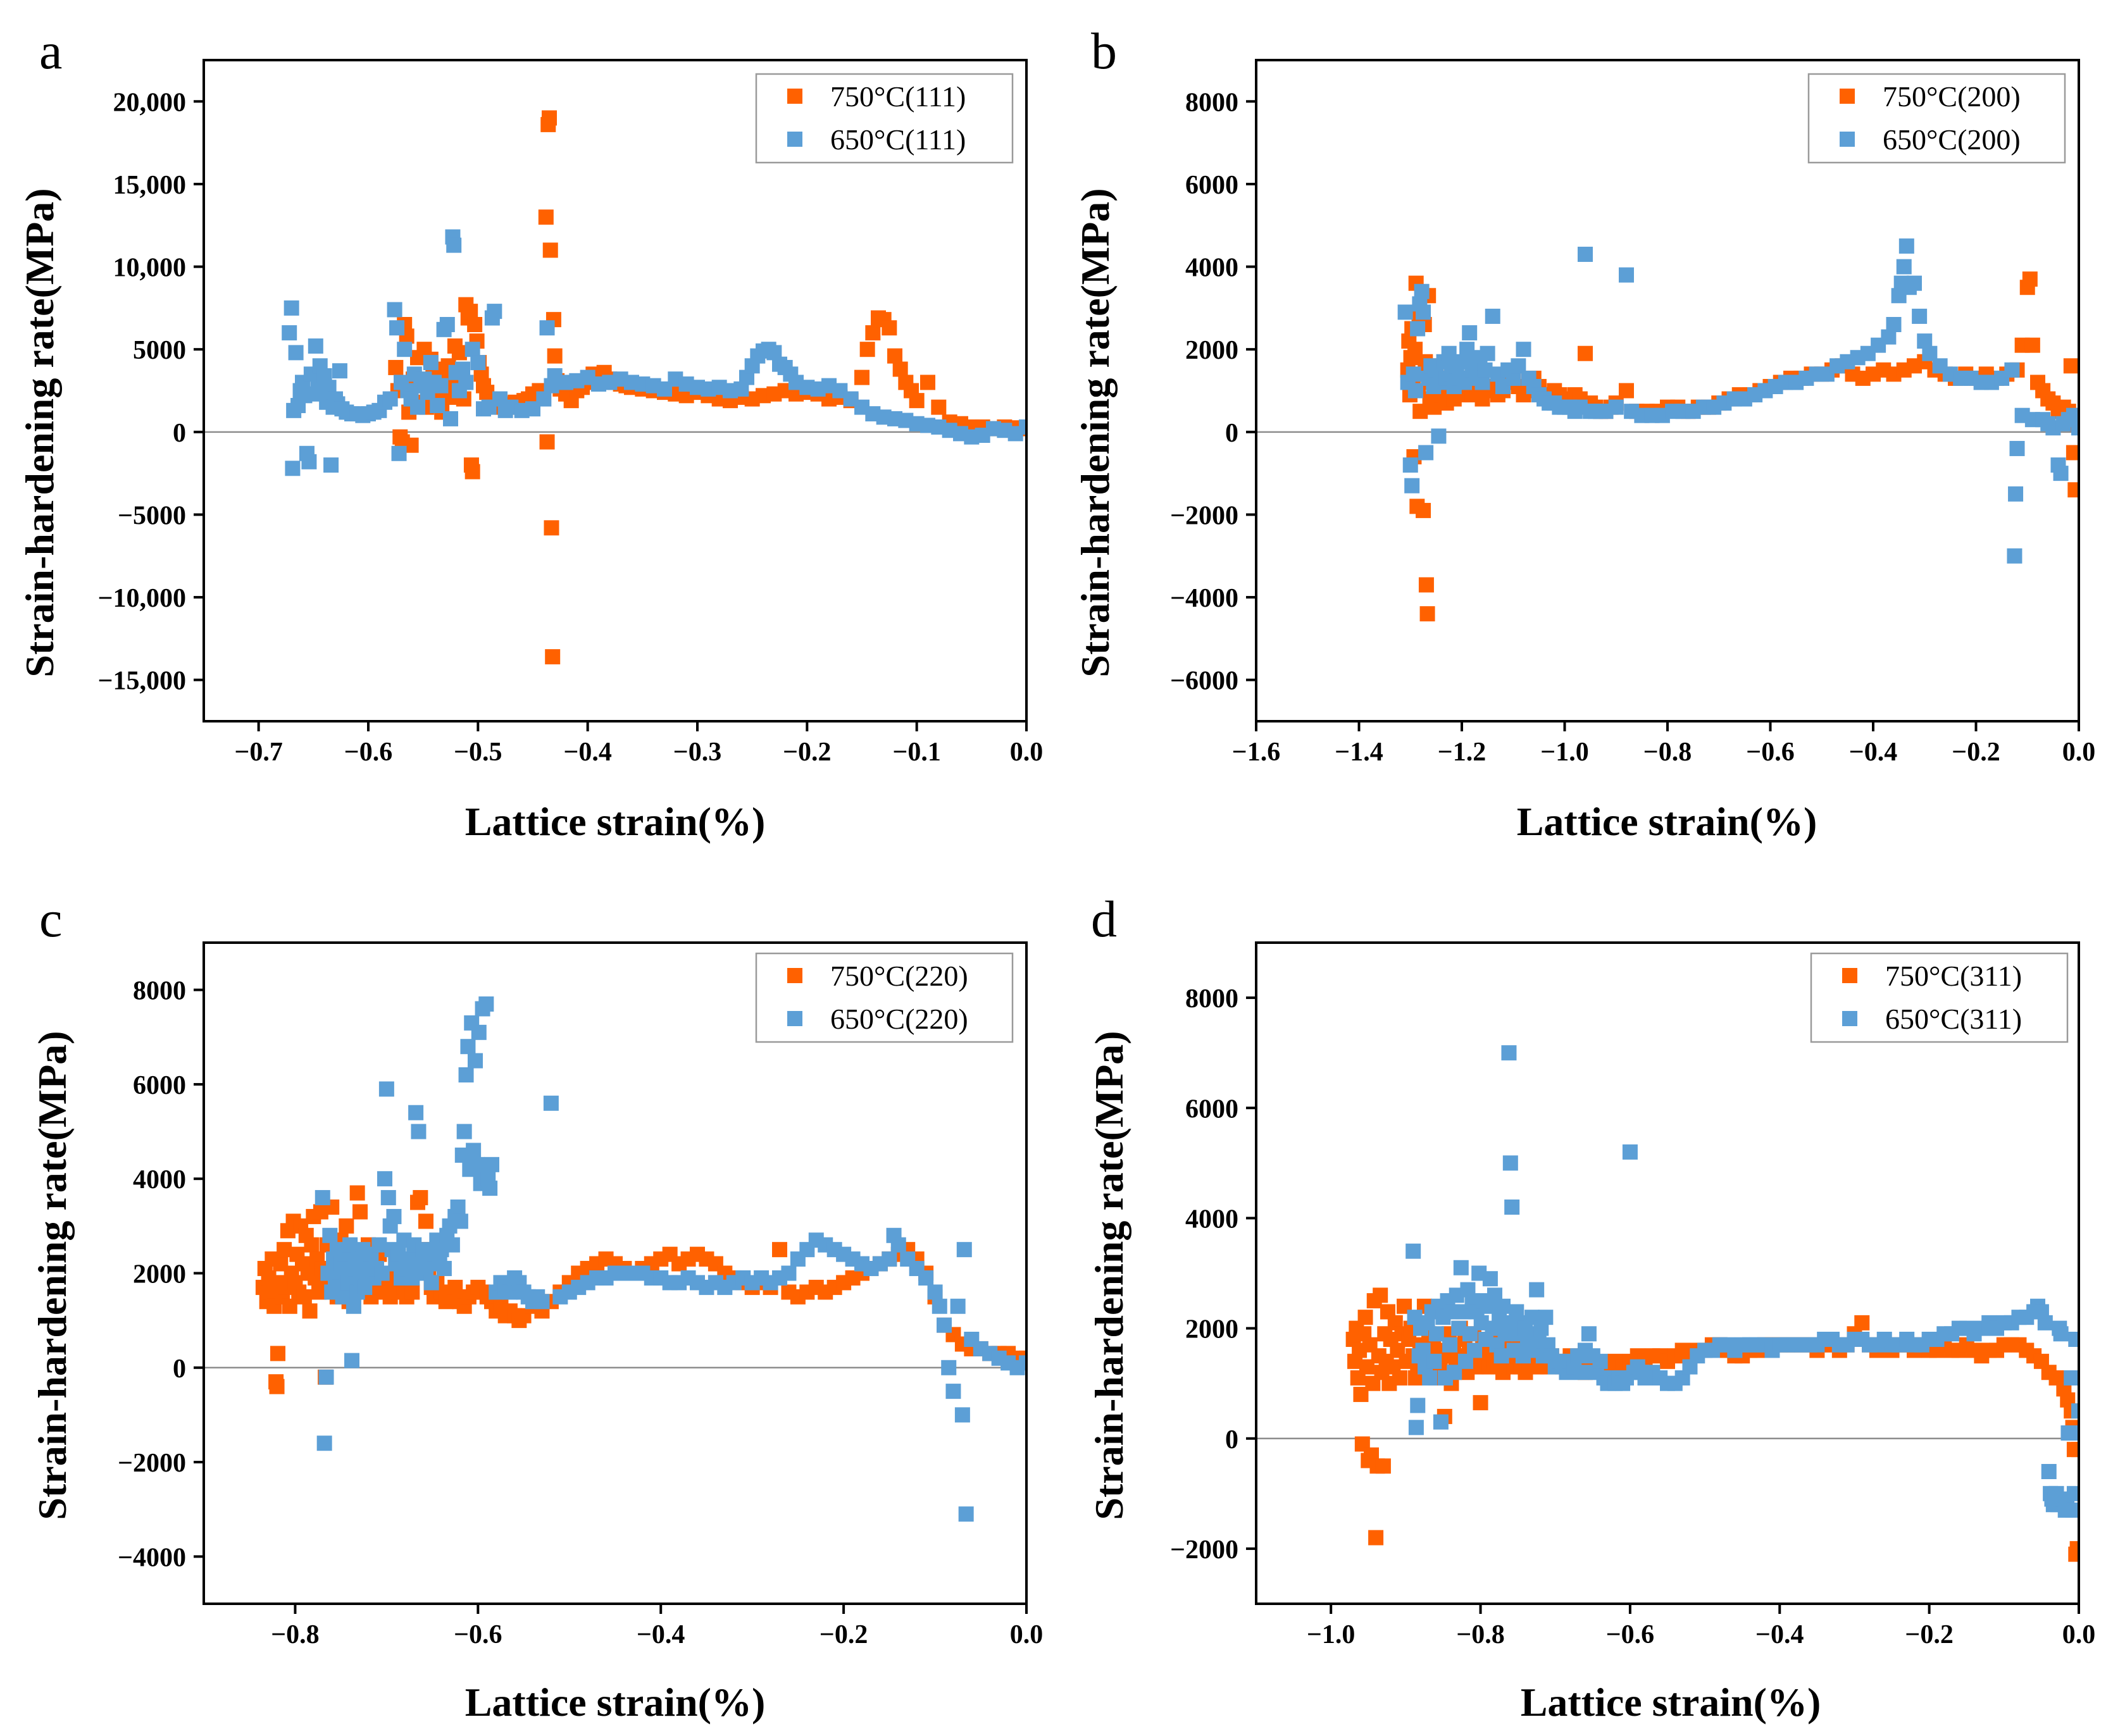 The width and height of the screenshot is (2113, 1736). What do you see at coordinates (1929, 1634) in the screenshot?
I see `x-tick-label: −0.2` at bounding box center [1929, 1634].